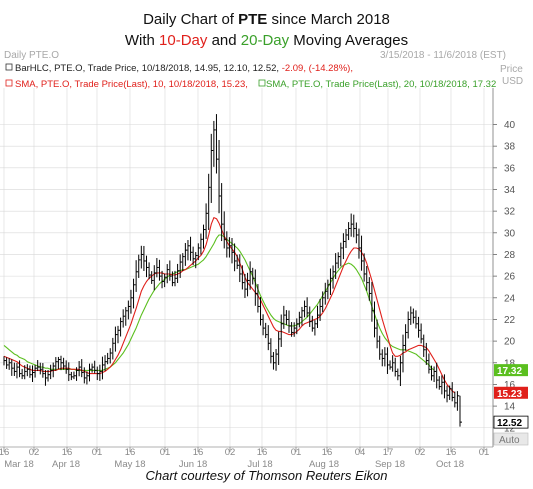 Image resolution: width=533 pixels, height=489 pixels. Describe the element at coordinates (510, 407) in the screenshot. I see `y-tick-label: 14` at that location.